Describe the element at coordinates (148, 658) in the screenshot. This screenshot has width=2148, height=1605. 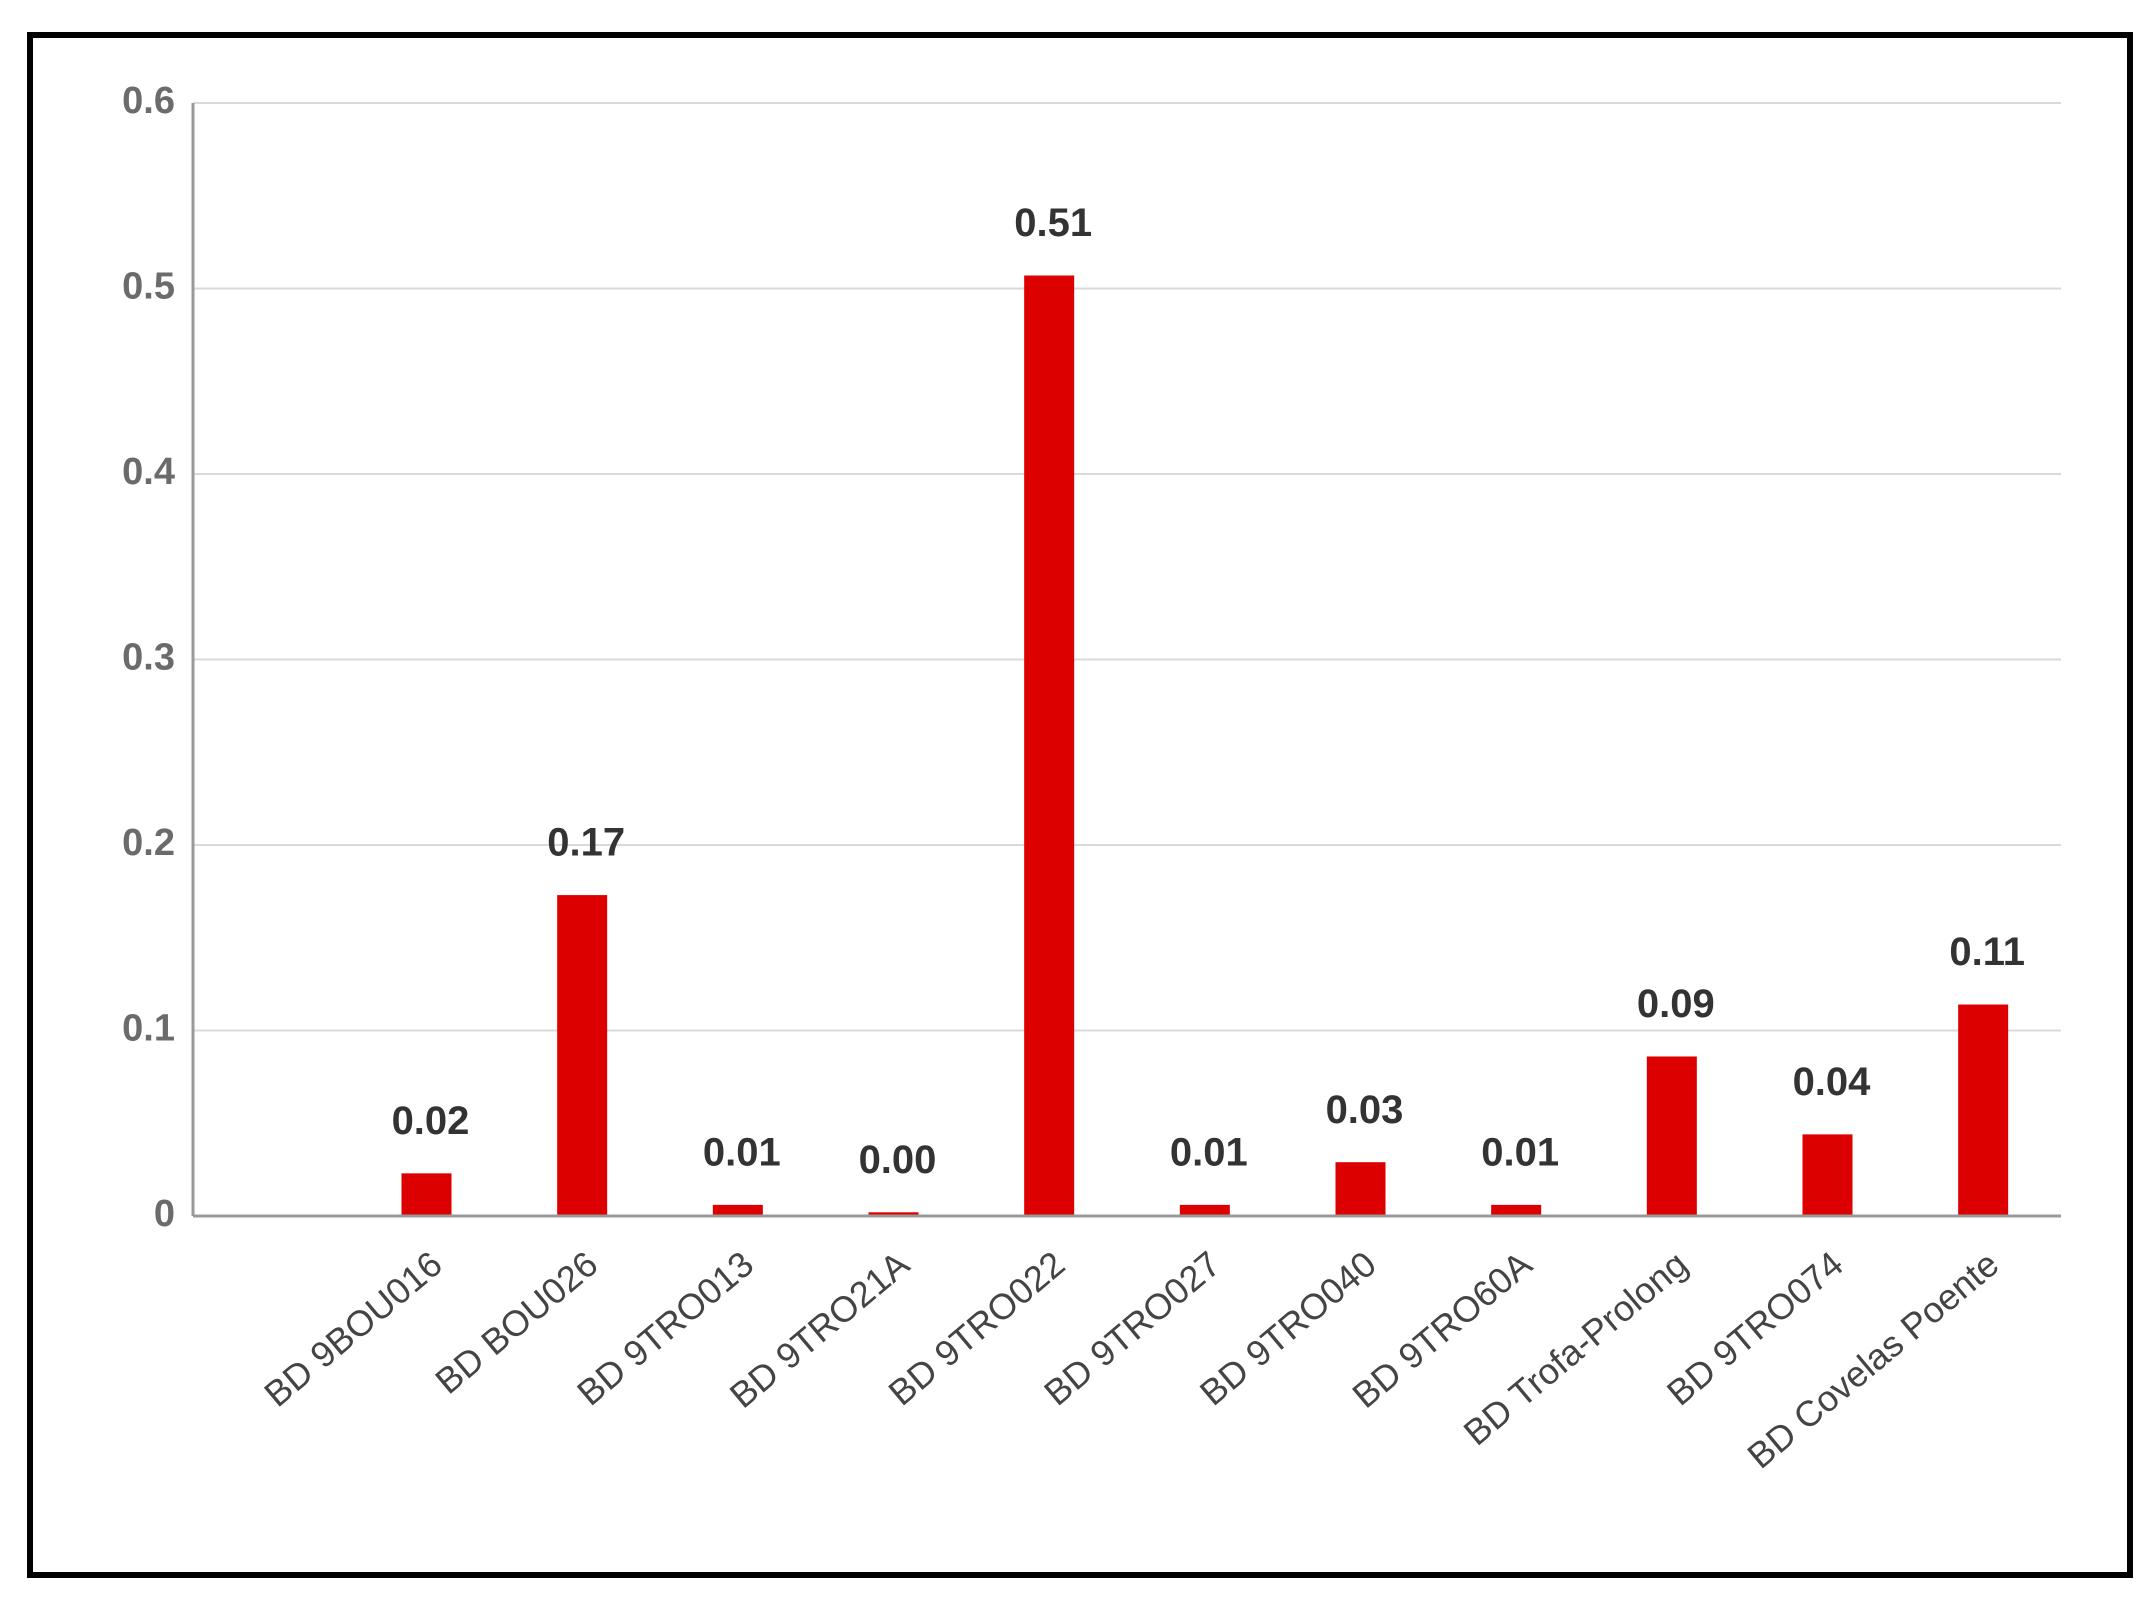
I see `y-tick-label: 0.3` at that location.